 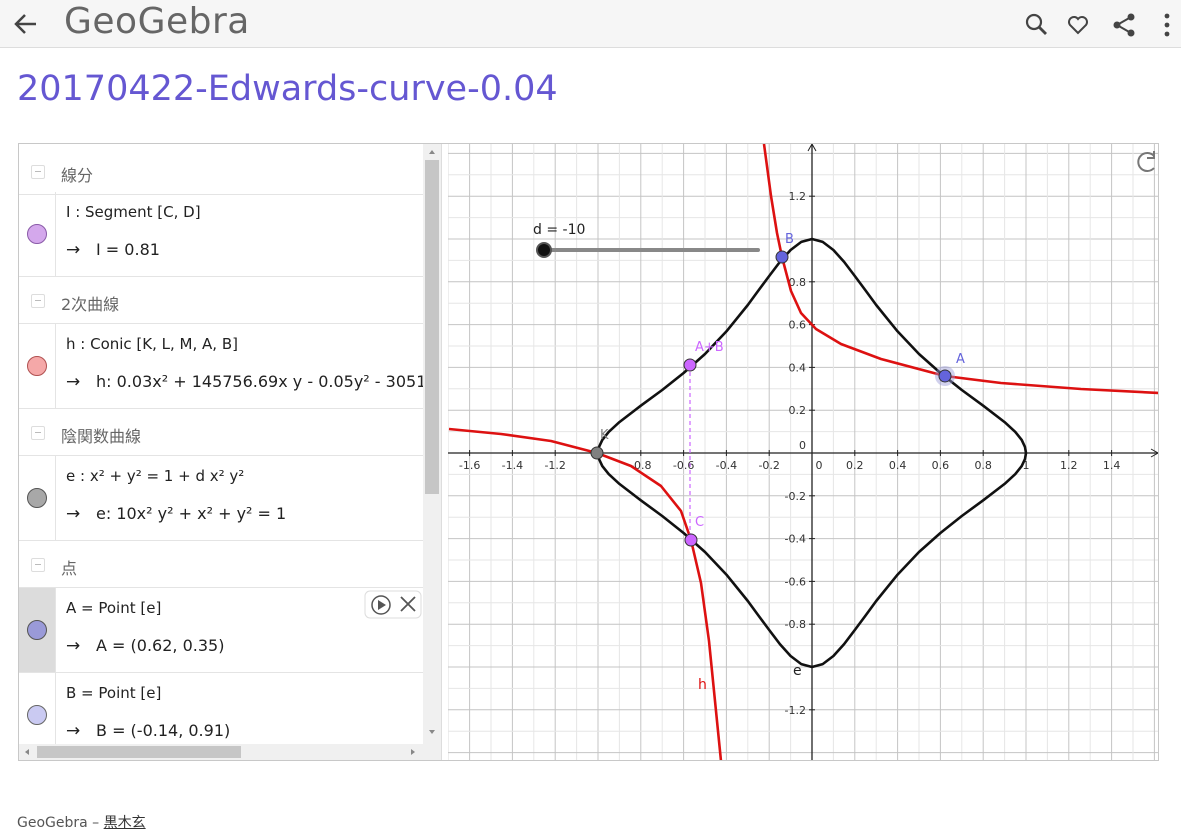 I want to click on section: 線分, so click(x=221, y=171).